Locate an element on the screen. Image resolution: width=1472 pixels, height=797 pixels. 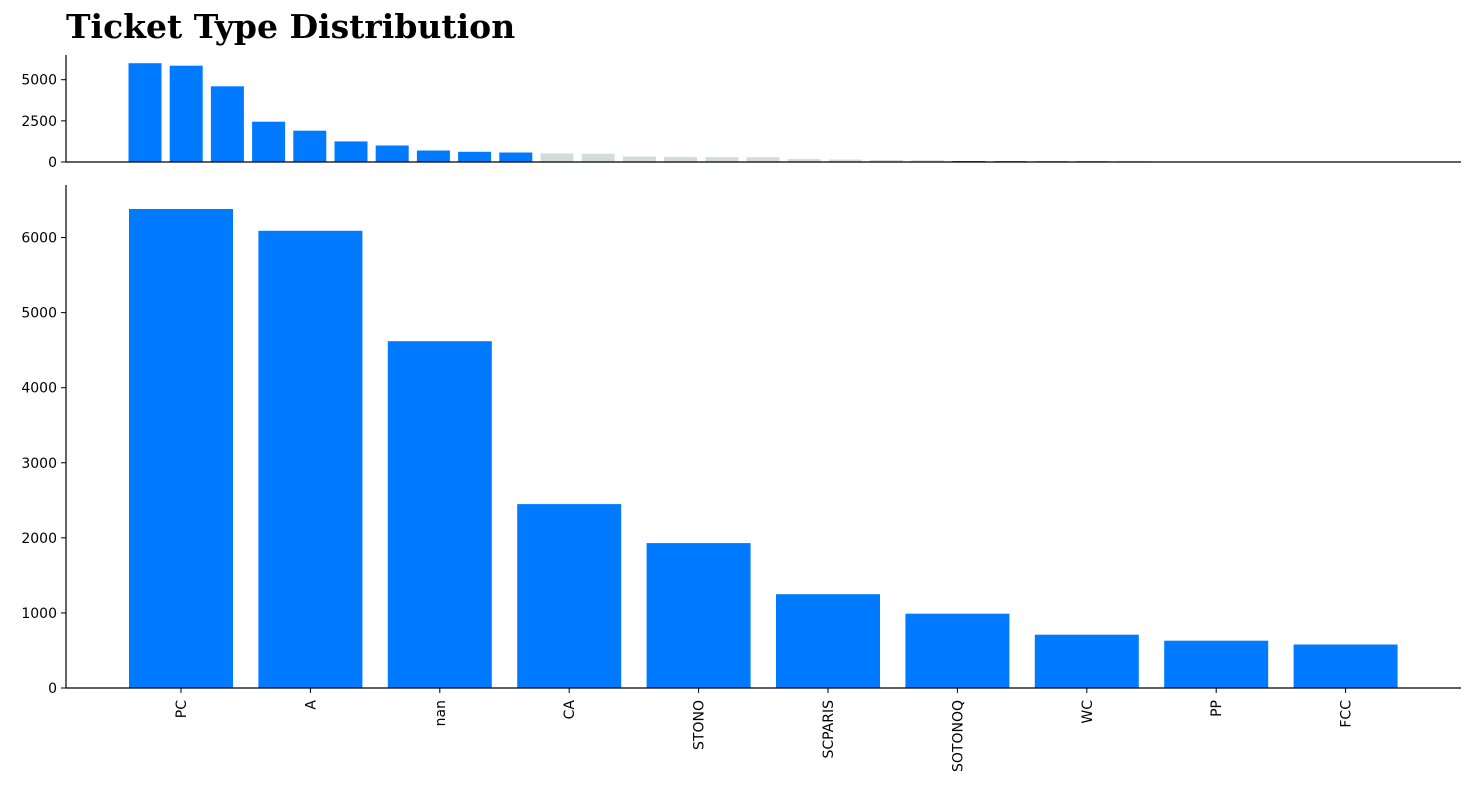
bar-stono is located at coordinates (698, 615).